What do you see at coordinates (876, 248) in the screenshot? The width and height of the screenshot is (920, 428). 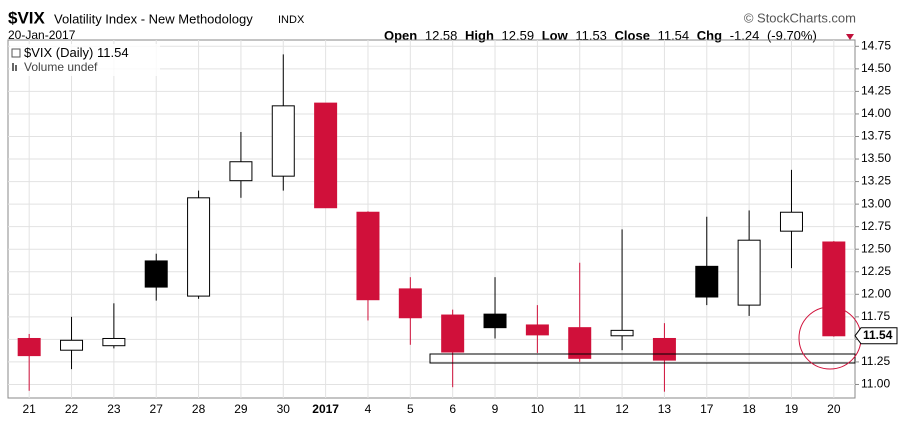 I see `y-tick-label: 12.50` at bounding box center [876, 248].